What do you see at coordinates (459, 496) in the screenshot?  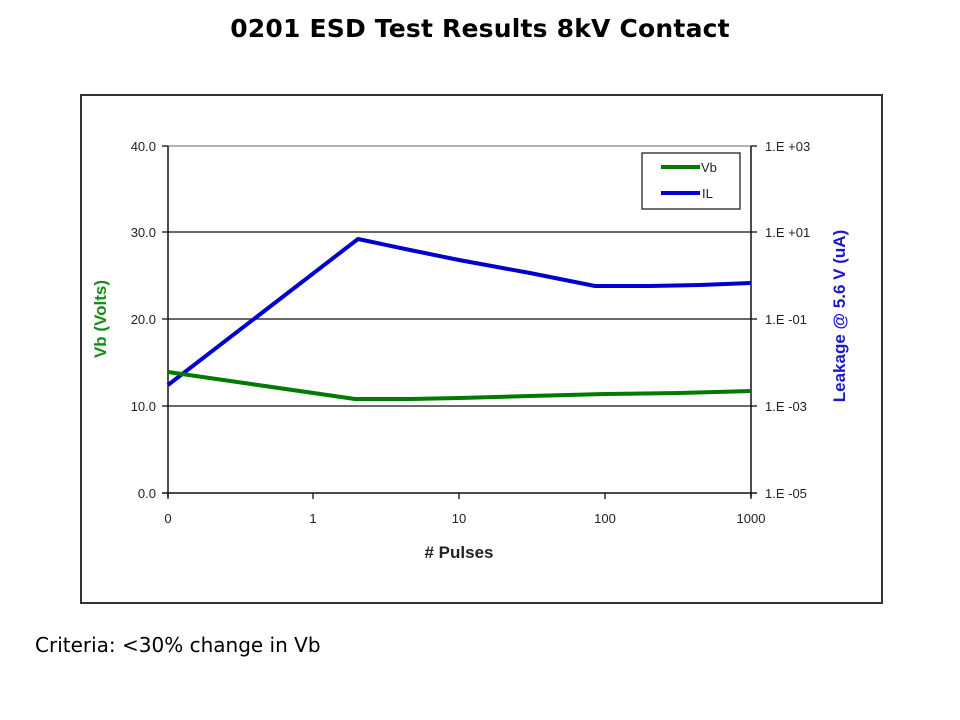 I see `x-tick-marks` at bounding box center [459, 496].